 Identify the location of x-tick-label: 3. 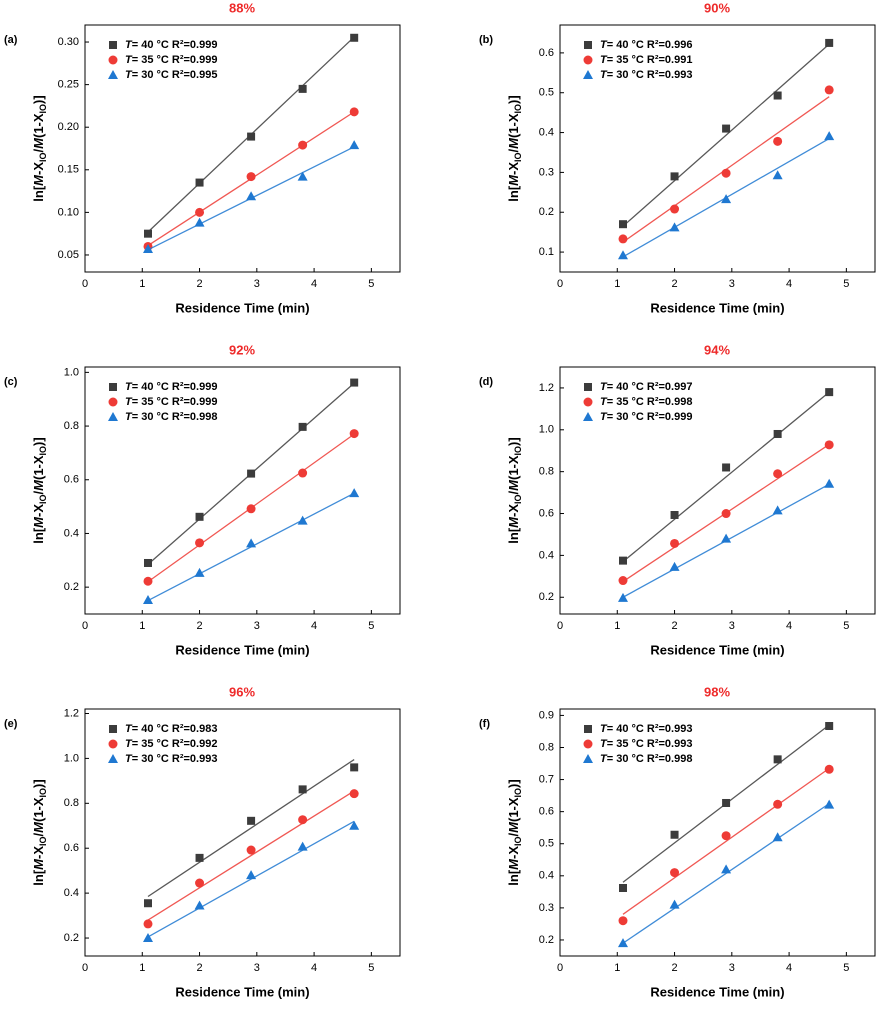
(732, 284).